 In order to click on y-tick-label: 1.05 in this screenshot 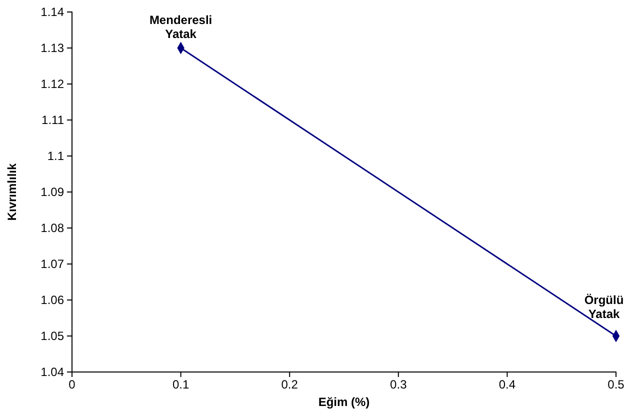, I will do `click(52, 335)`.